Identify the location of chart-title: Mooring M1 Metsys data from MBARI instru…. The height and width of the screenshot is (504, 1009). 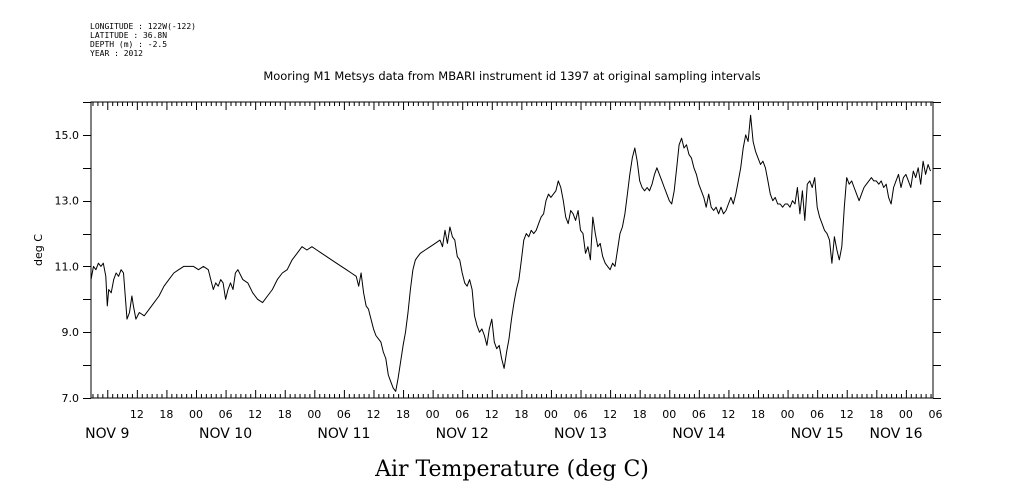
(511, 76).